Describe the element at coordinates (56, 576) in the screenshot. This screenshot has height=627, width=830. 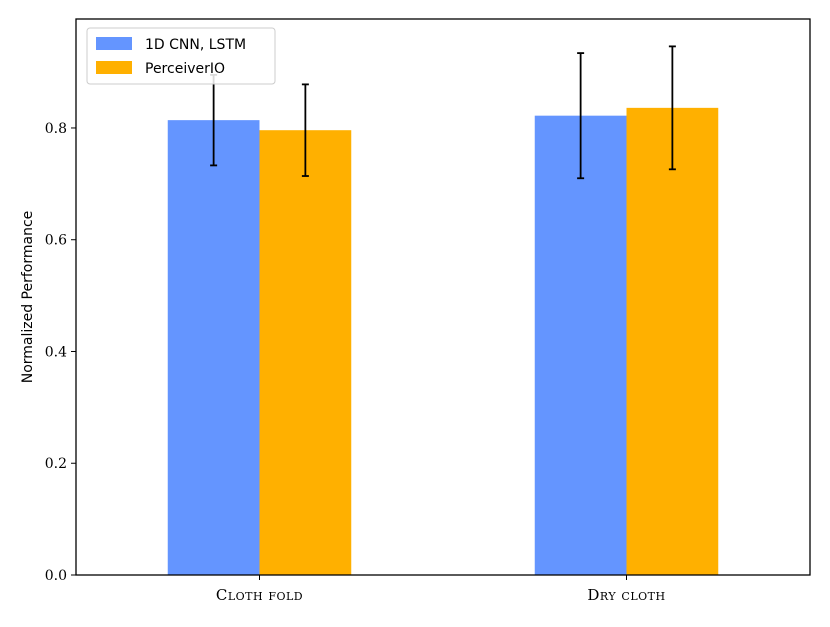
I see `y-tick-label: 0.0` at that location.